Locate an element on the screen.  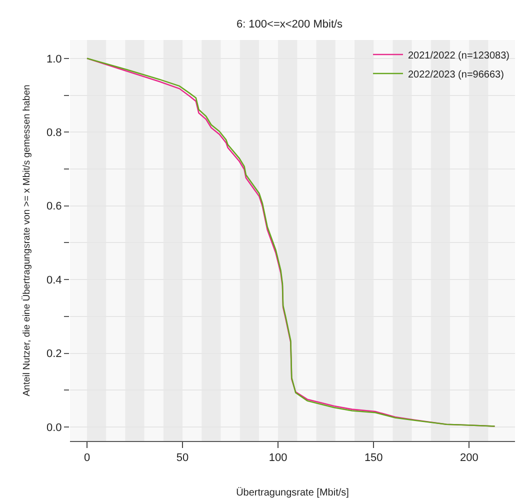
x-tick-label: 100 is located at coordinates (278, 458).